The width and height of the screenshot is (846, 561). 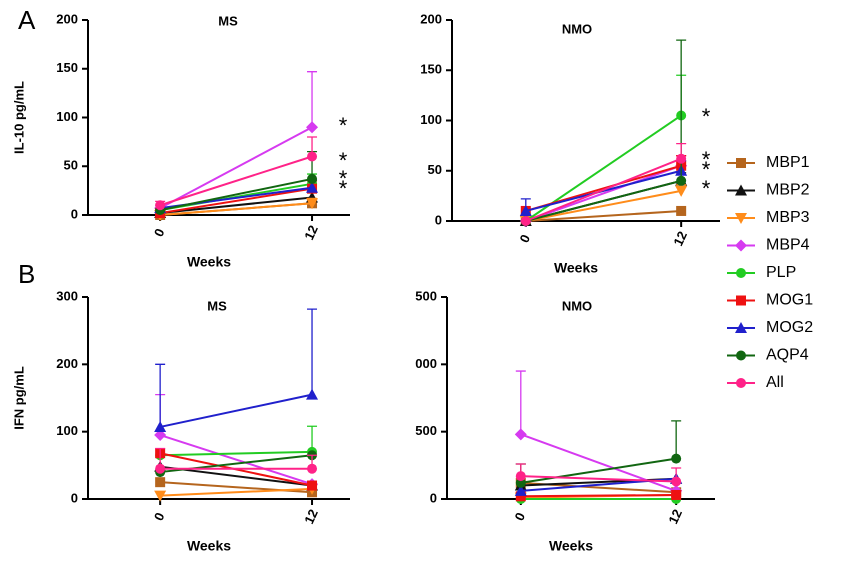 What do you see at coordinates (426, 363) in the screenshot?
I see `y-tick-label: 000` at bounding box center [426, 363].